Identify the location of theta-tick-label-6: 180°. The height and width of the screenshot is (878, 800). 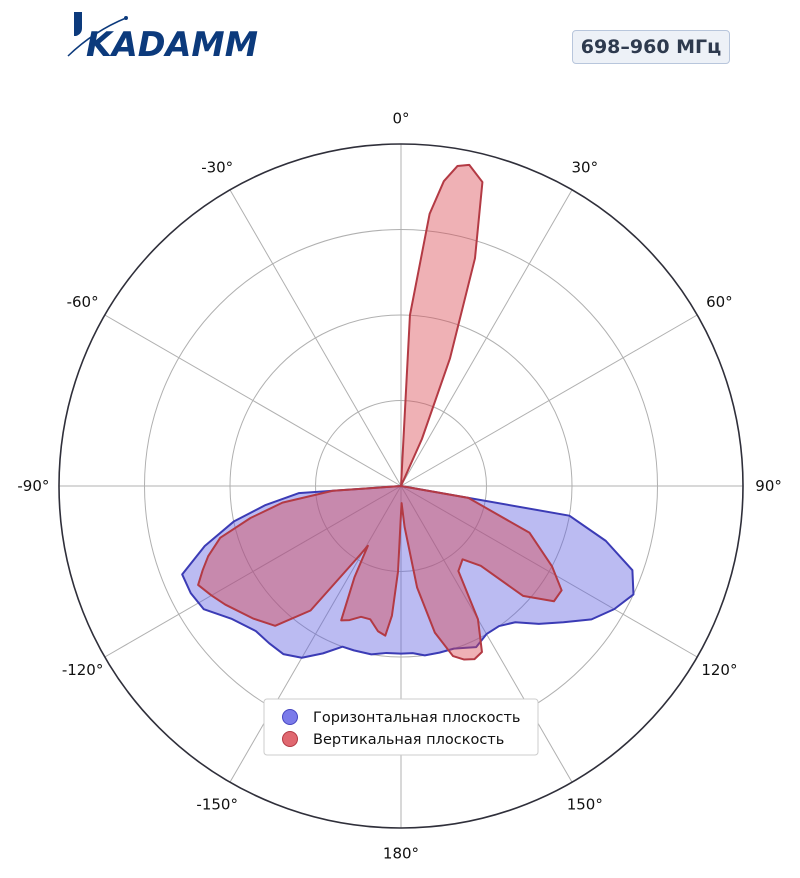
(401, 854).